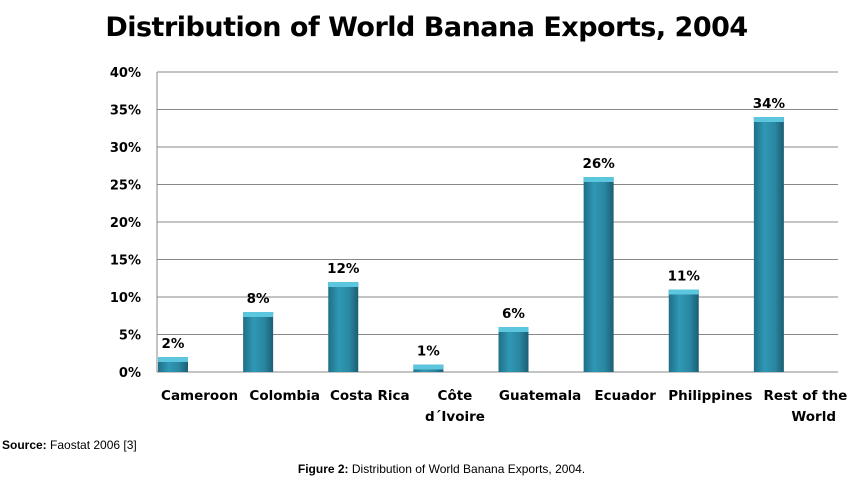 The image size is (853, 488). What do you see at coordinates (125, 261) in the screenshot?
I see `y-tick-label: 15%` at bounding box center [125, 261].